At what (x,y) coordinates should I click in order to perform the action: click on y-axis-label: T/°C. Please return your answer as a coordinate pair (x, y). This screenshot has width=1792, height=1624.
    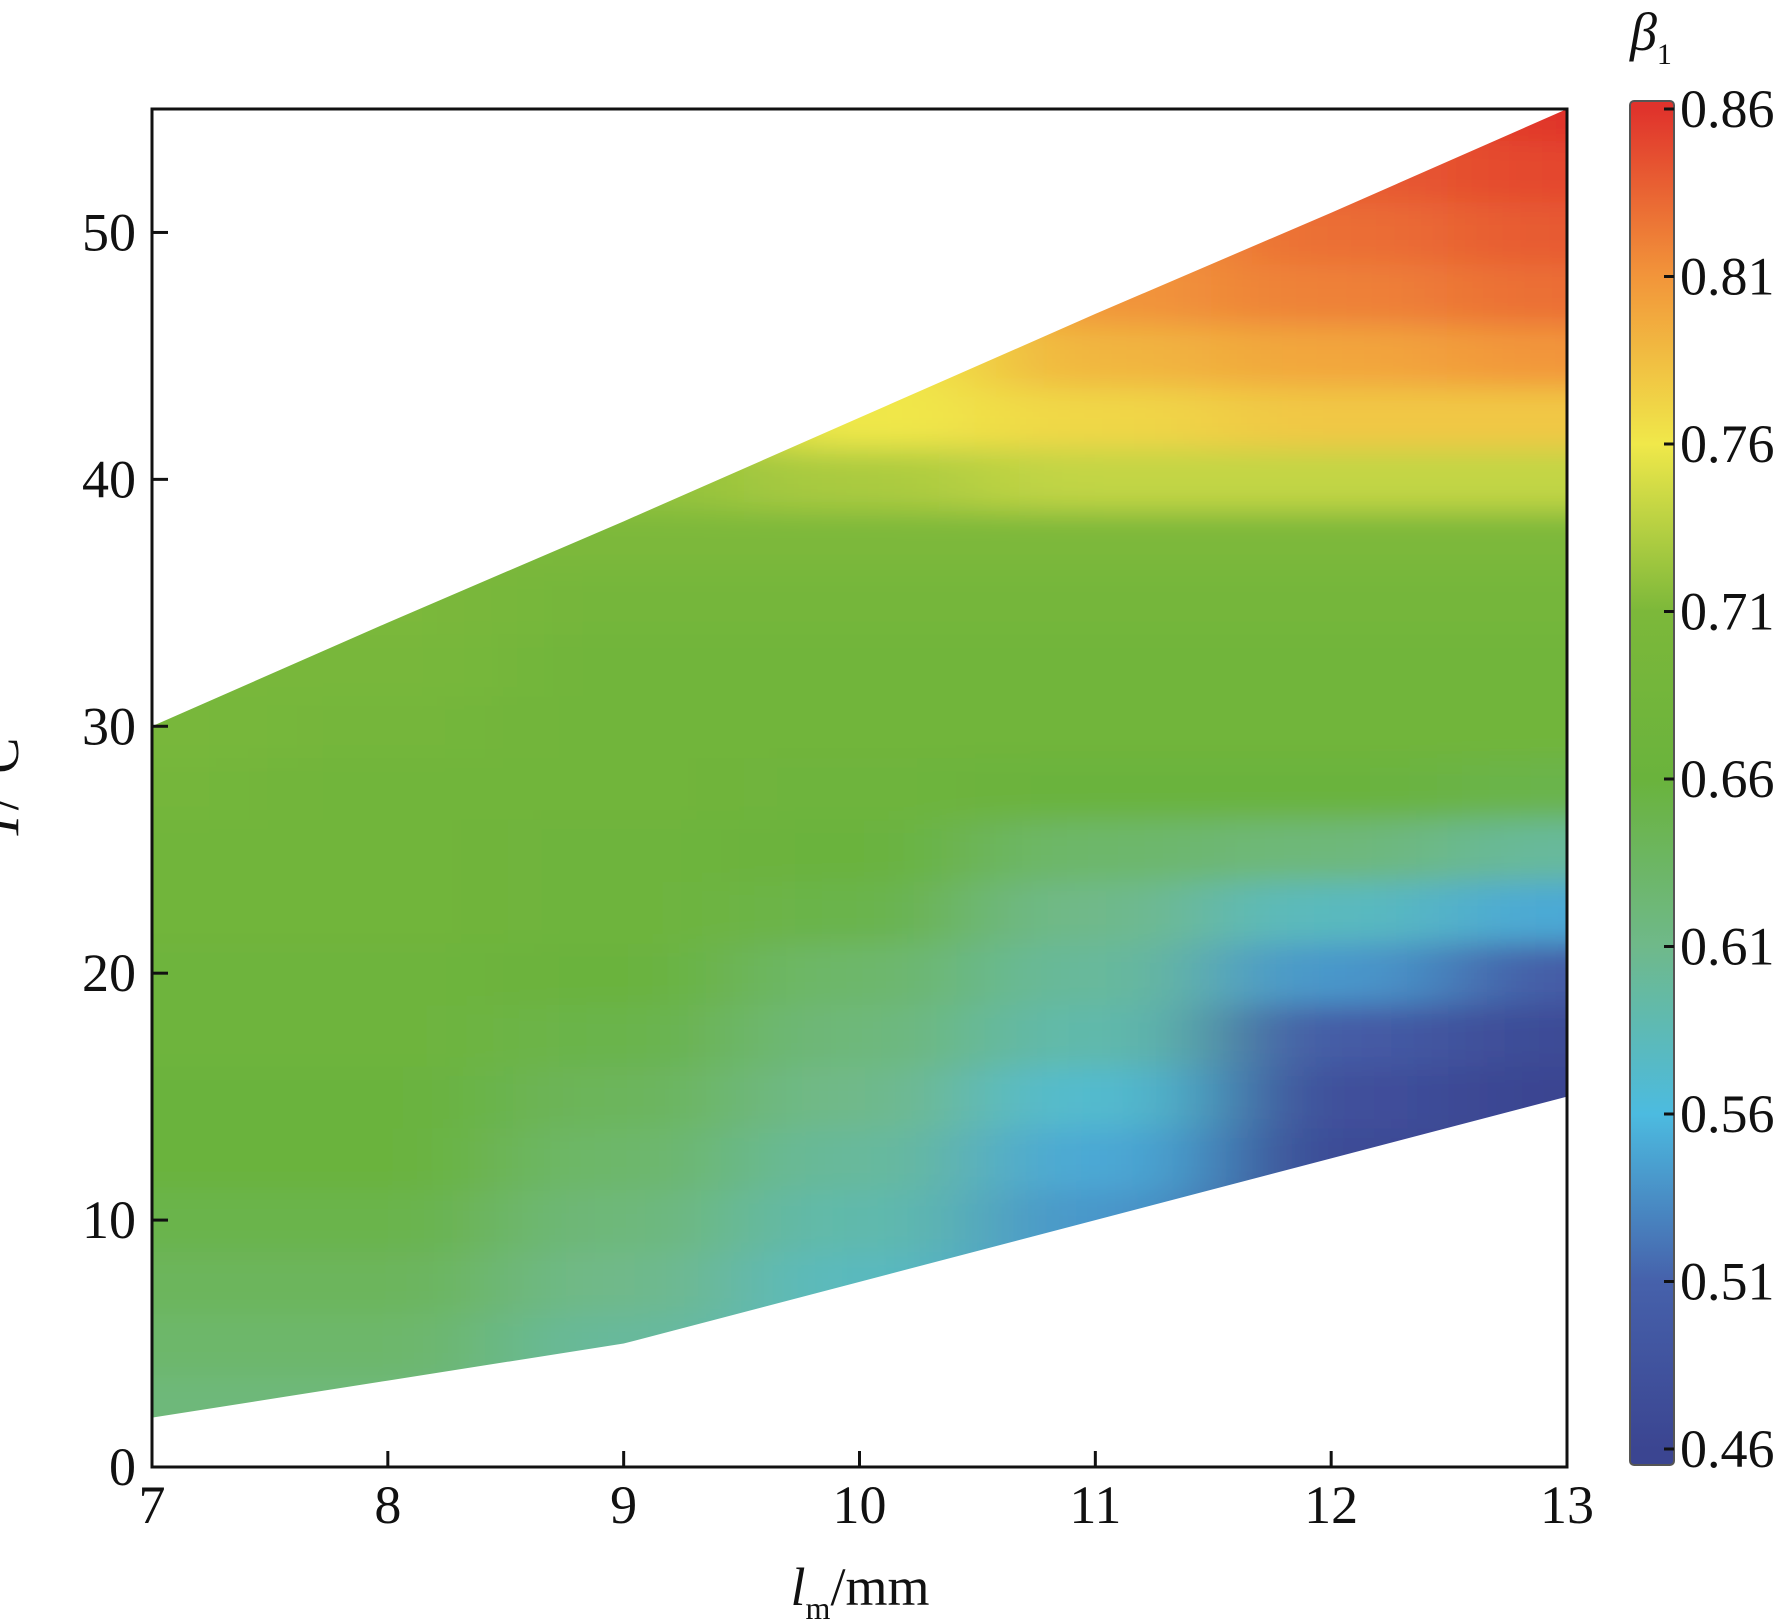
    Looking at the image, I should click on (15, 789).